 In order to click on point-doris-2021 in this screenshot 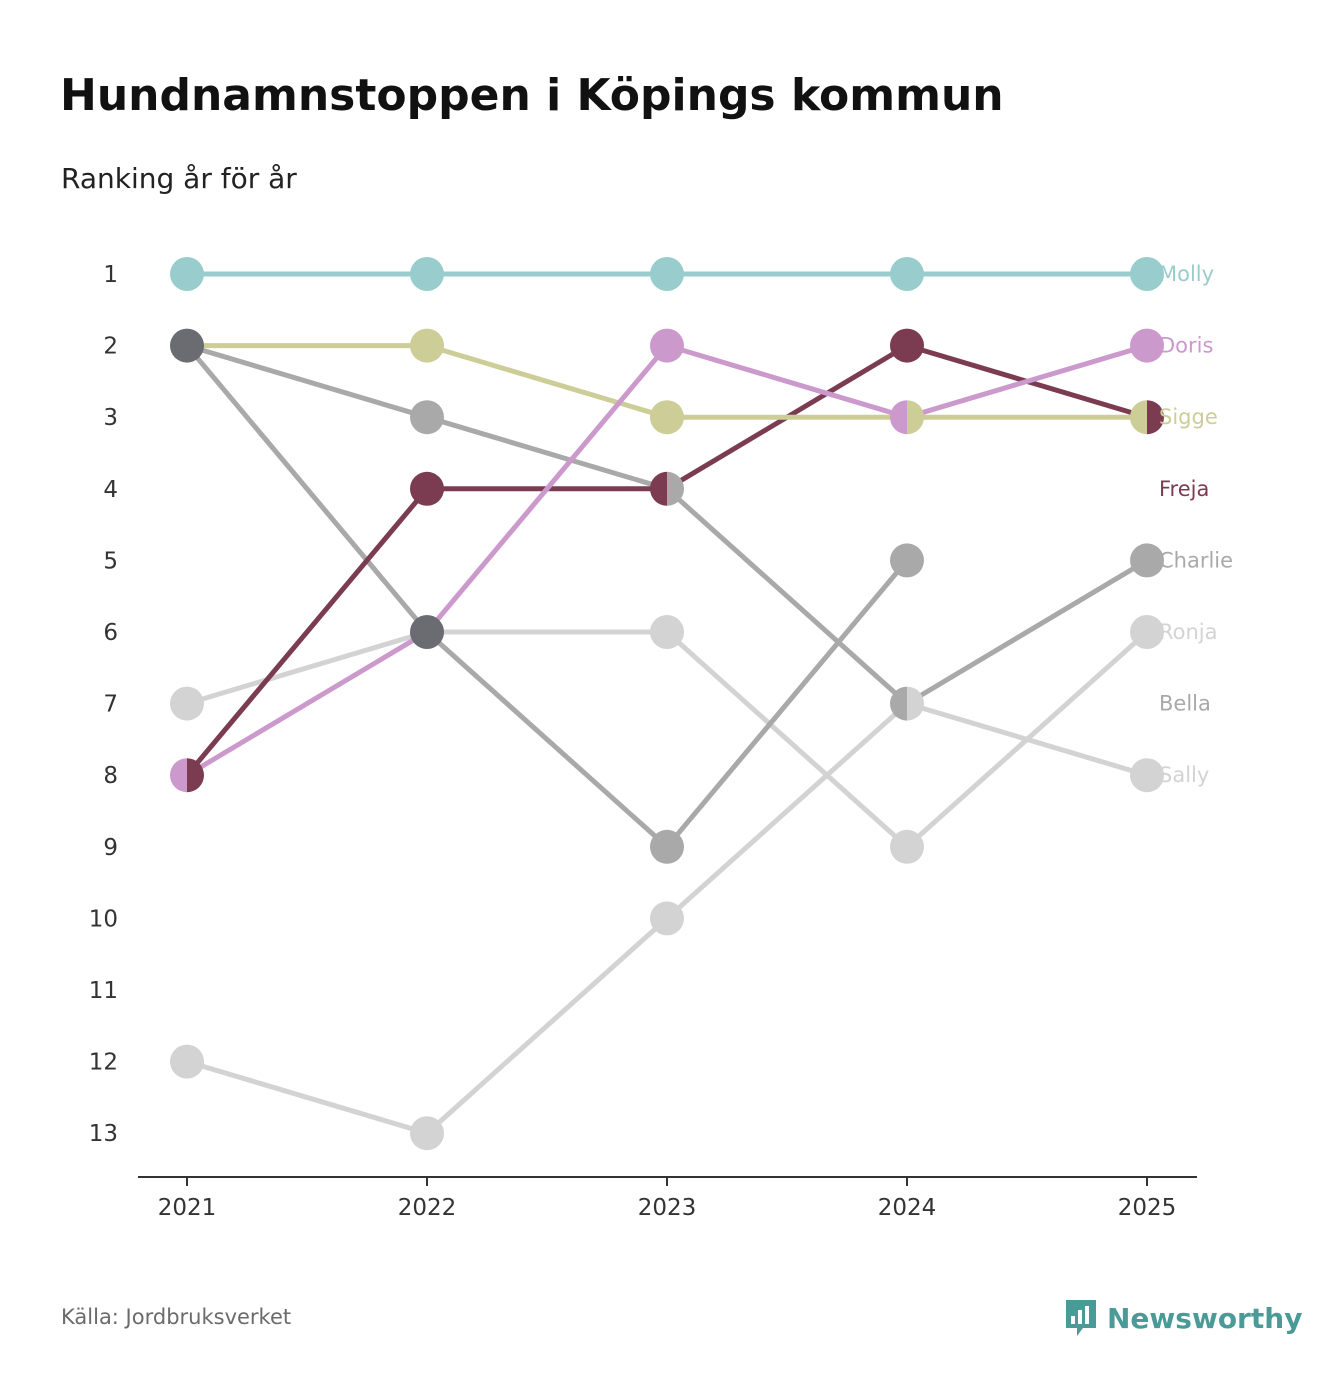, I will do `click(178, 775)`.